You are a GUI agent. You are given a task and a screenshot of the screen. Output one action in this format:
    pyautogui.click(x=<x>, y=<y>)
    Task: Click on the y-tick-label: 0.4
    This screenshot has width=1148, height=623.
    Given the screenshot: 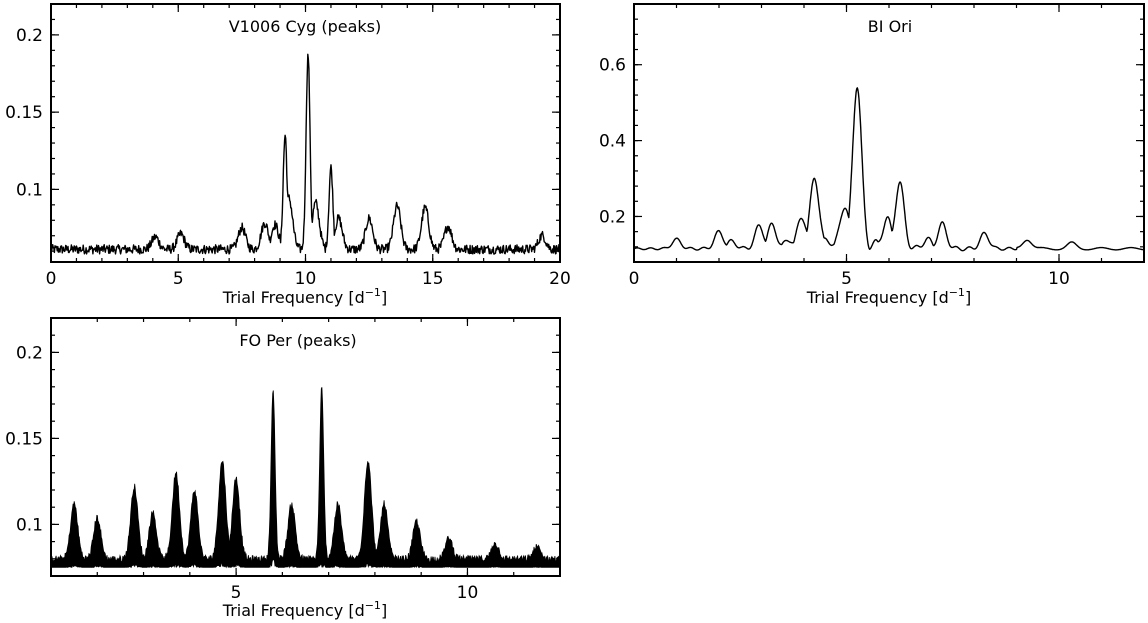 What is the action you would take?
    pyautogui.click(x=612, y=142)
    